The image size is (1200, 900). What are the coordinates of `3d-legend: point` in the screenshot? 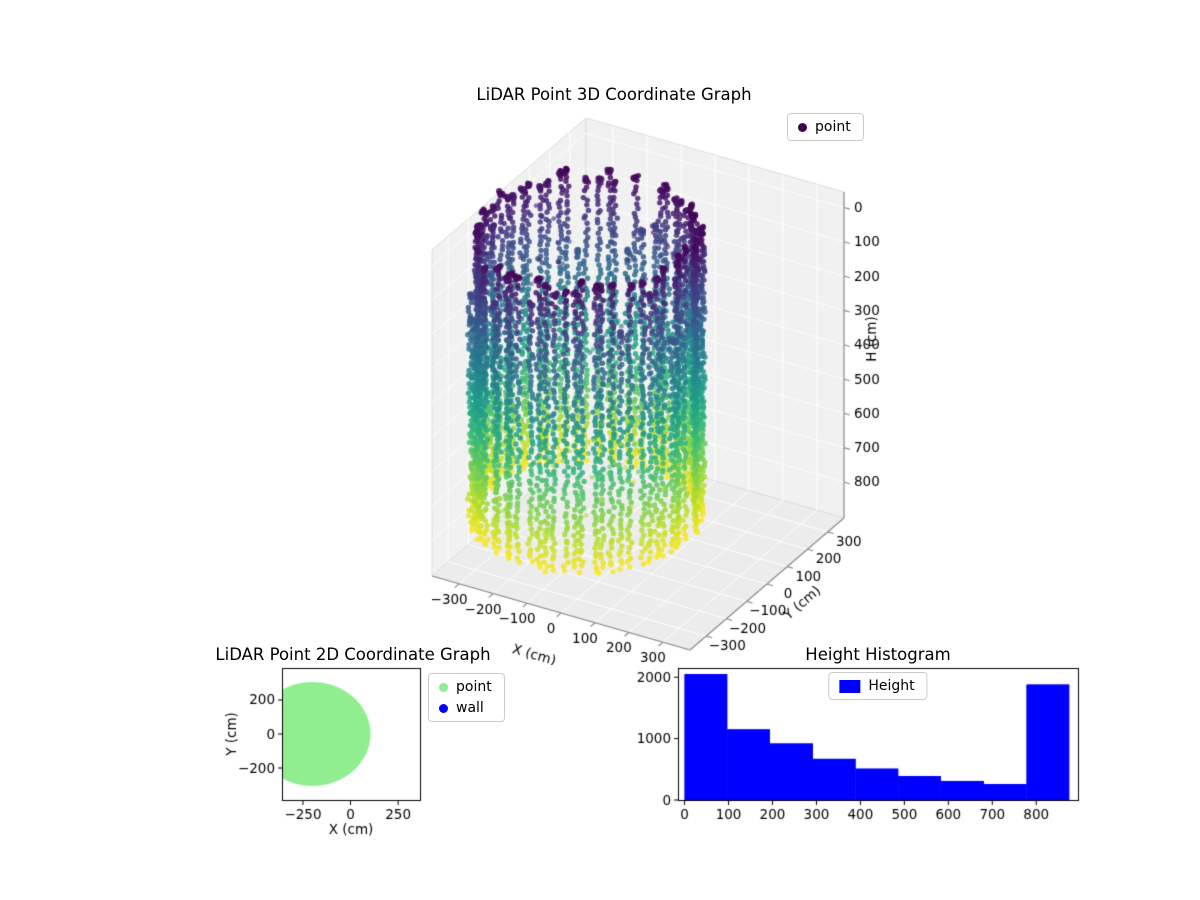 It's located at (825, 127).